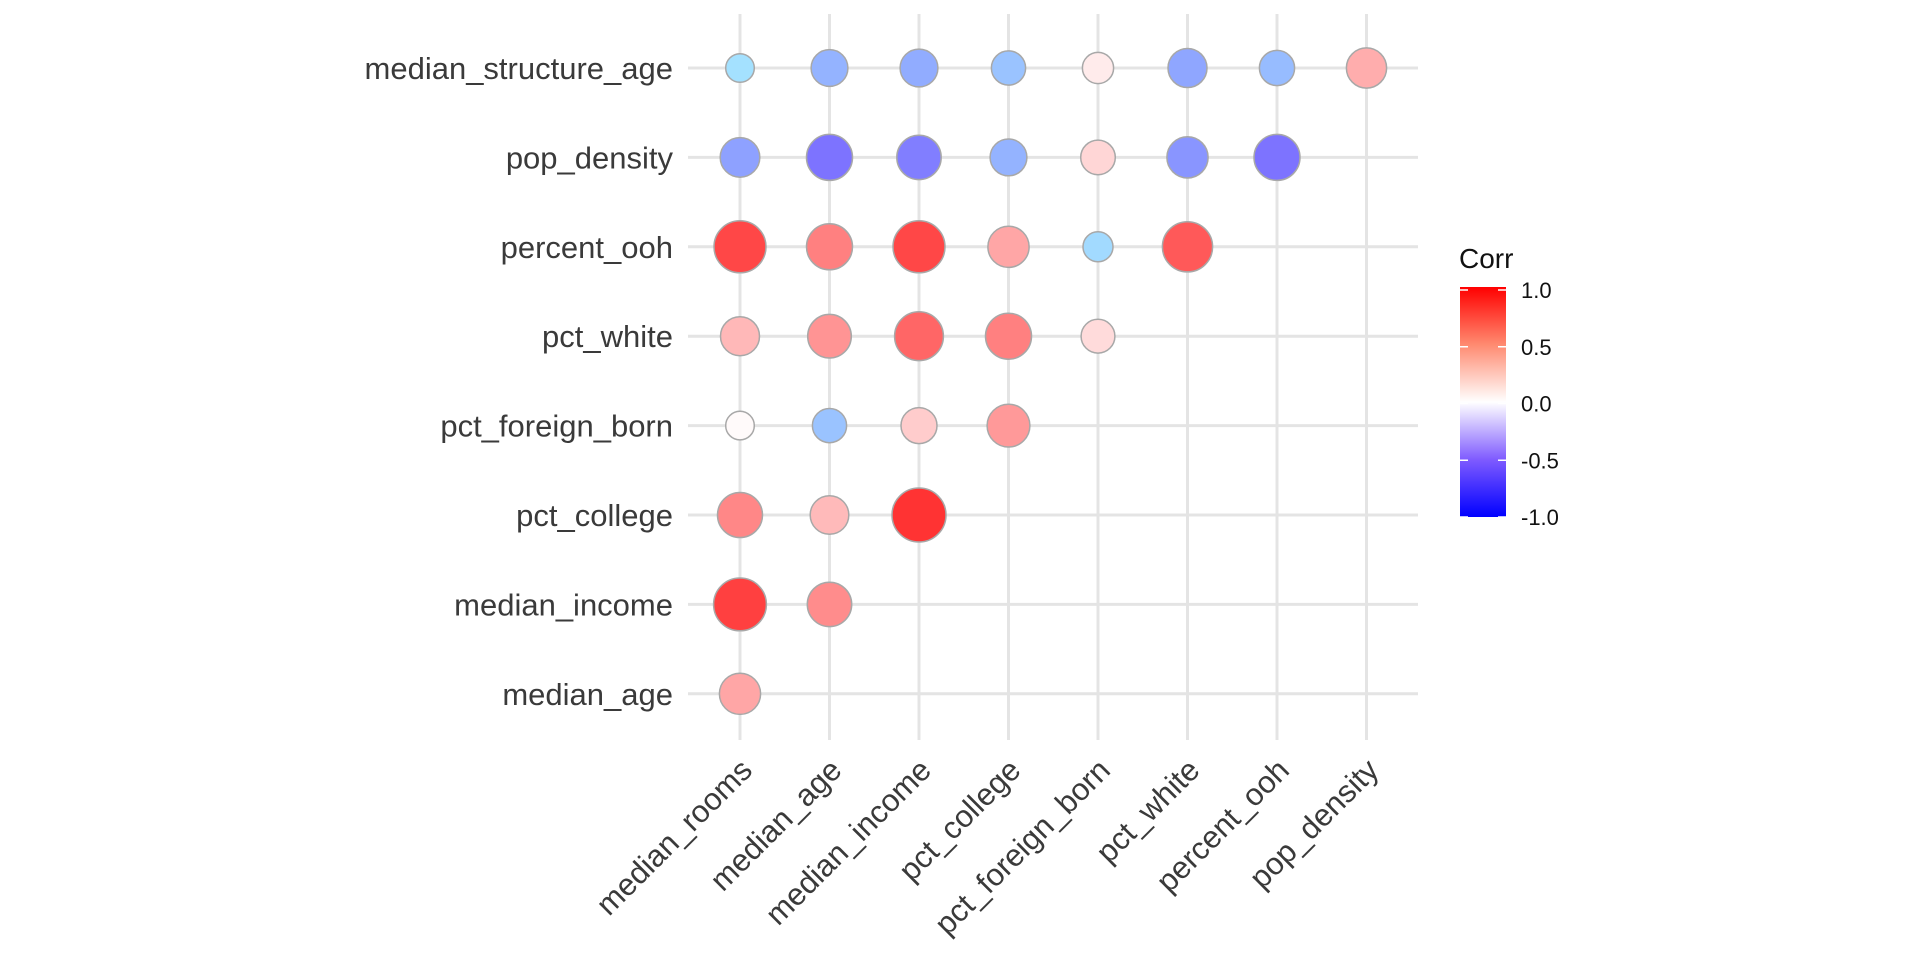 Image resolution: width=1920 pixels, height=965 pixels. What do you see at coordinates (594, 515) in the screenshot?
I see `y-tick-label: pct_college` at bounding box center [594, 515].